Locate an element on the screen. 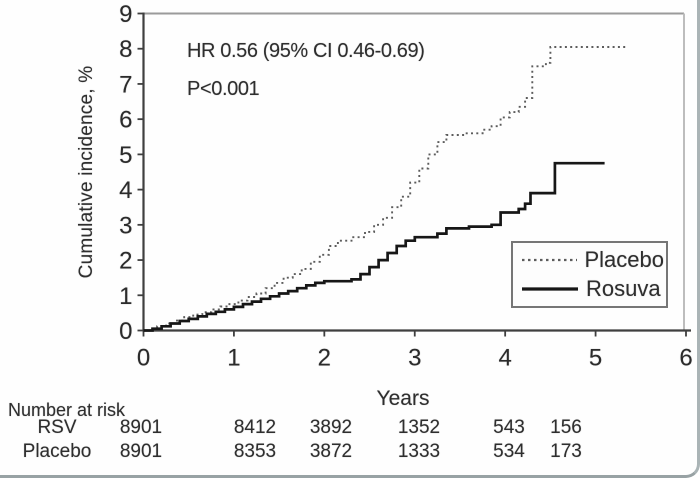 The image size is (700, 478). x-tick-label: 6 is located at coordinates (685, 358).